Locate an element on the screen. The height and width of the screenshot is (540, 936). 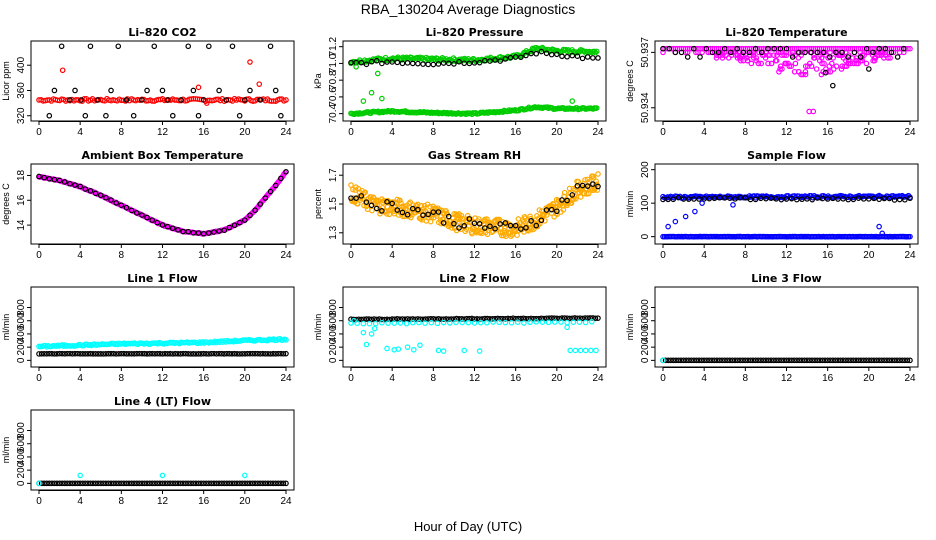
x-tick-label: 20 is located at coordinates (557, 378).